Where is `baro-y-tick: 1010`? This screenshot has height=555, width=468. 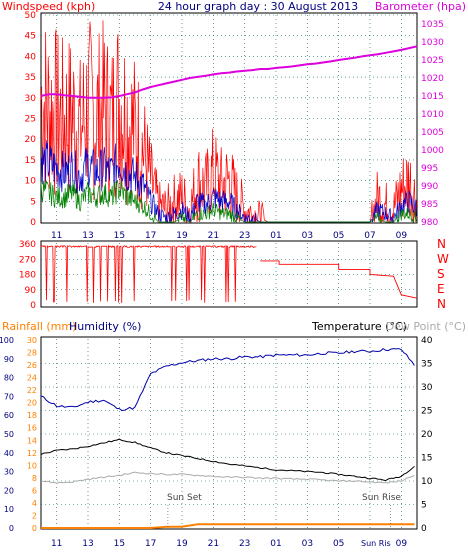 baro-y-tick: 1010 is located at coordinates (432, 115).